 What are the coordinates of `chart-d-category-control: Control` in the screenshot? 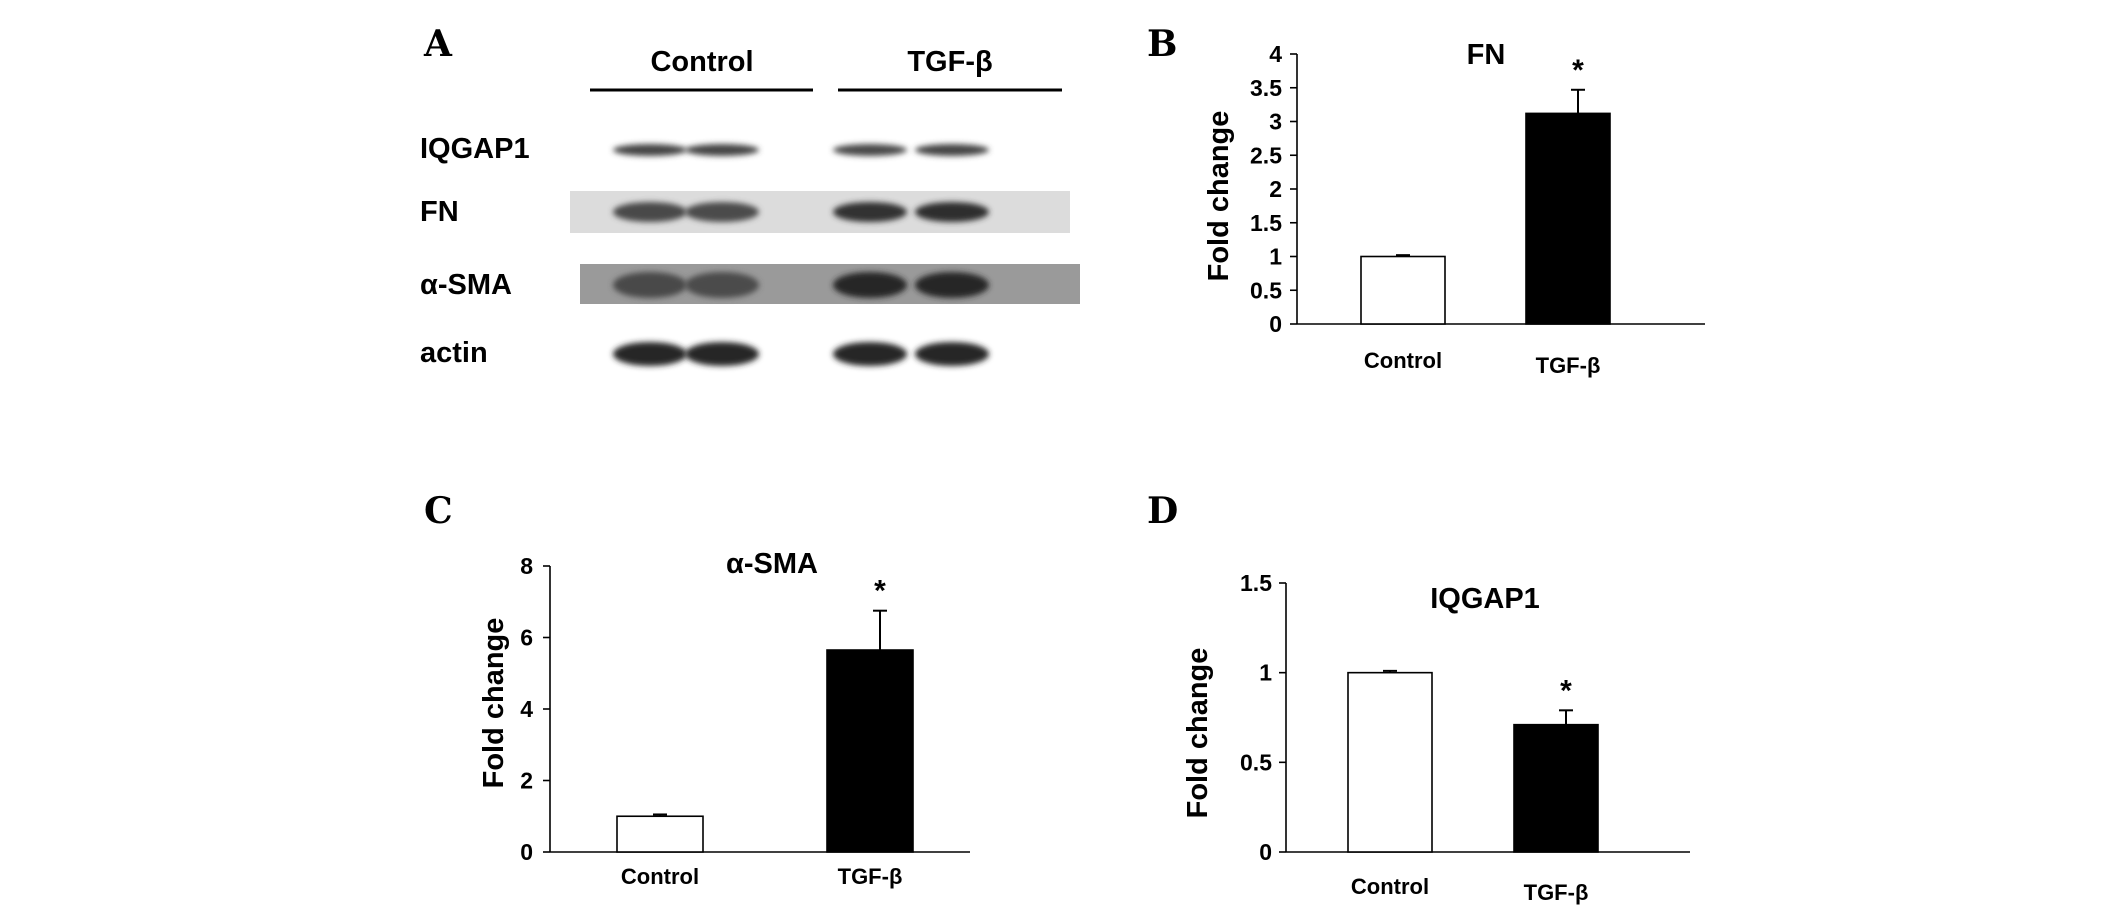 It's located at (1390, 886).